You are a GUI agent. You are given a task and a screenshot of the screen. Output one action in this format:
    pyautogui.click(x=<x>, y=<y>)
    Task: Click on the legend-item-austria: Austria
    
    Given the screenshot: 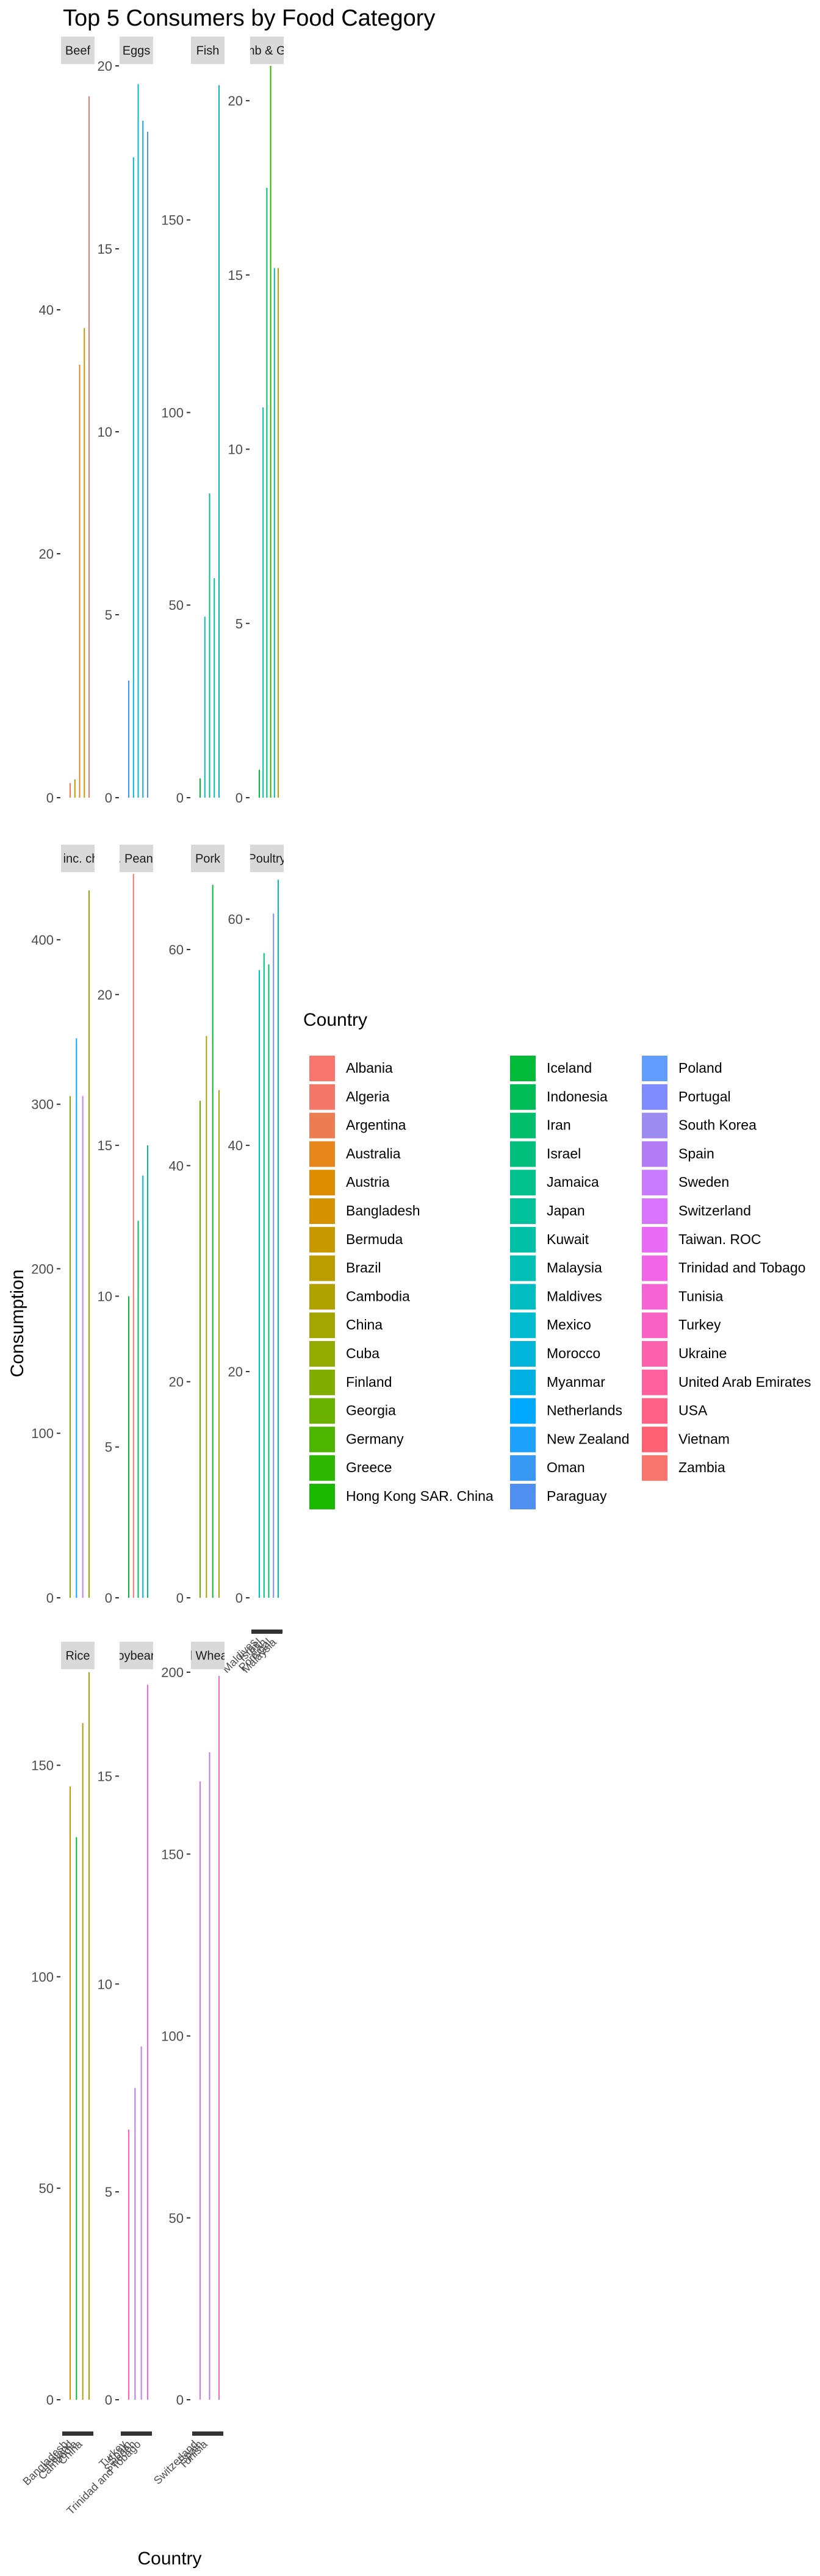 What is the action you would take?
    pyautogui.click(x=349, y=1183)
    